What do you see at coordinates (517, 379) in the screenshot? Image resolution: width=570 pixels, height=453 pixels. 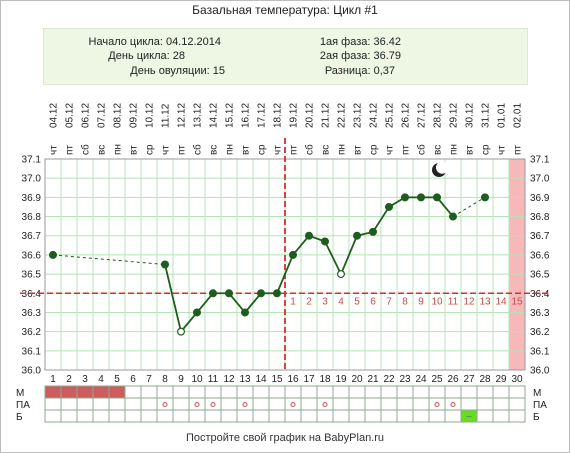 I see `x-day-label: 30` at bounding box center [517, 379].